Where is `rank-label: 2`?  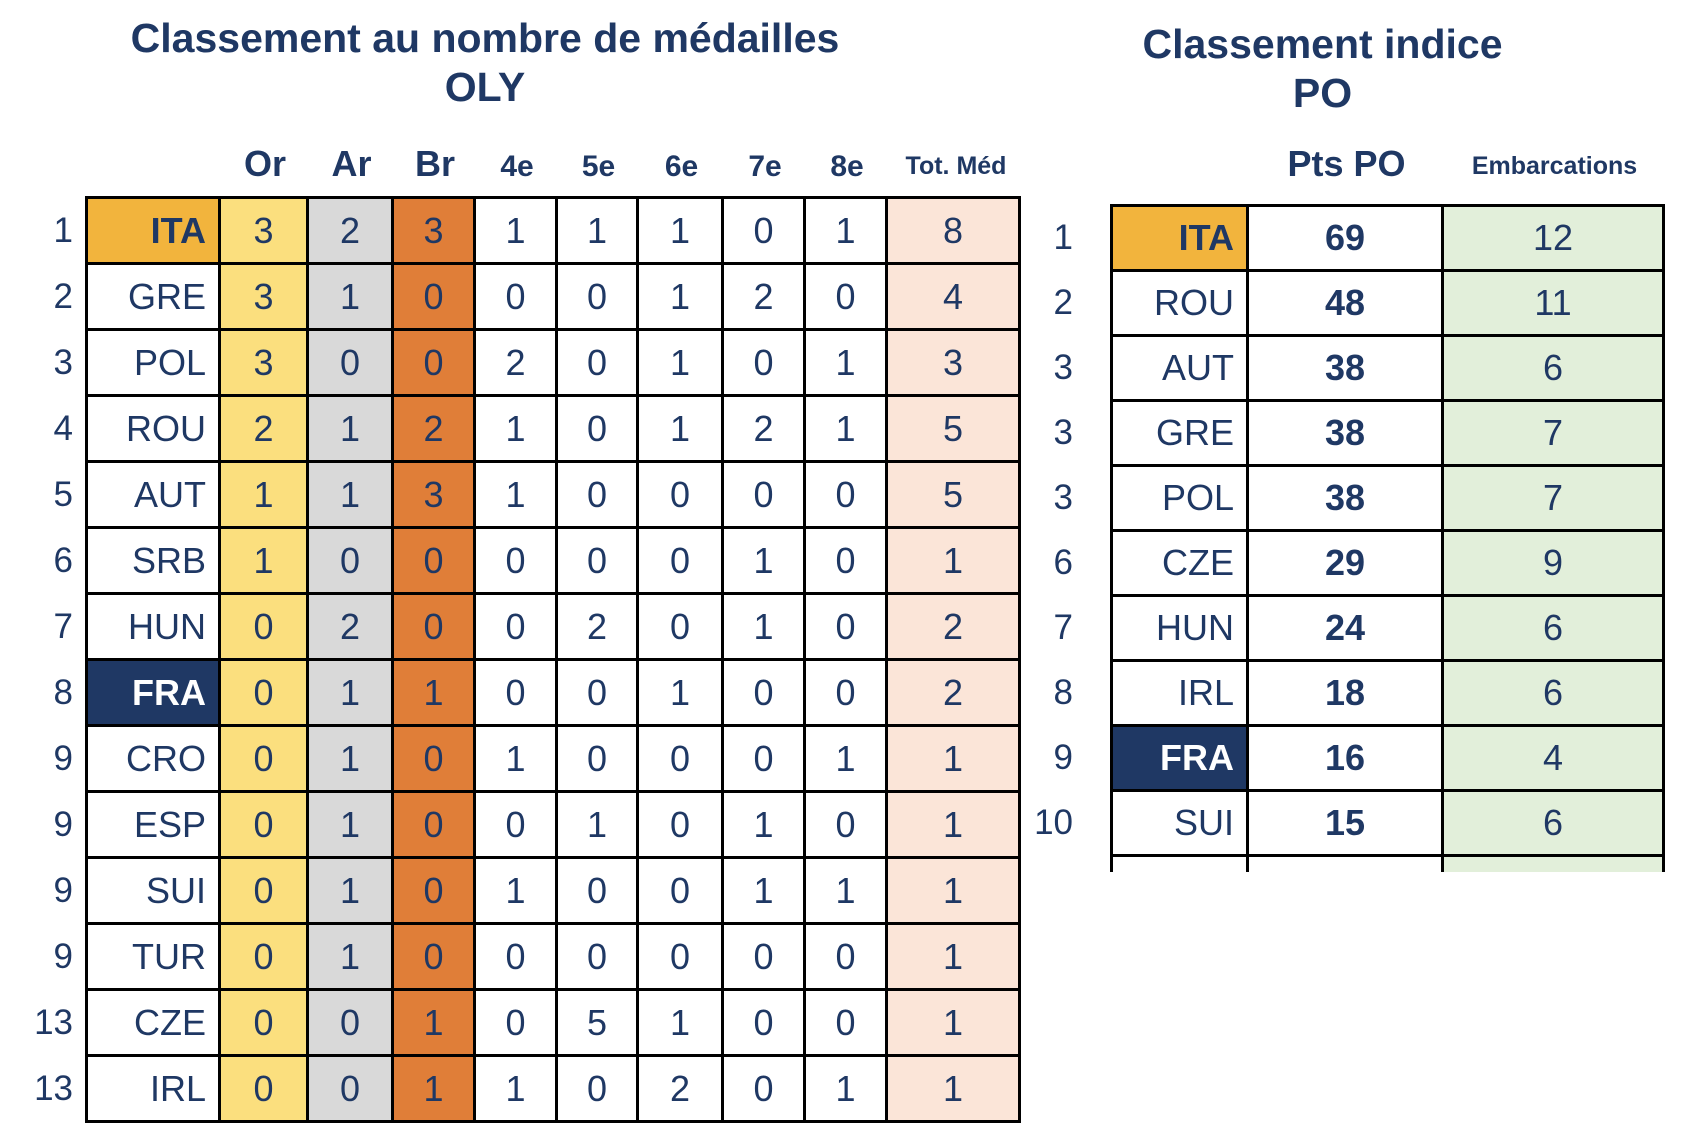
rank-label: 2 is located at coordinates (1063, 302).